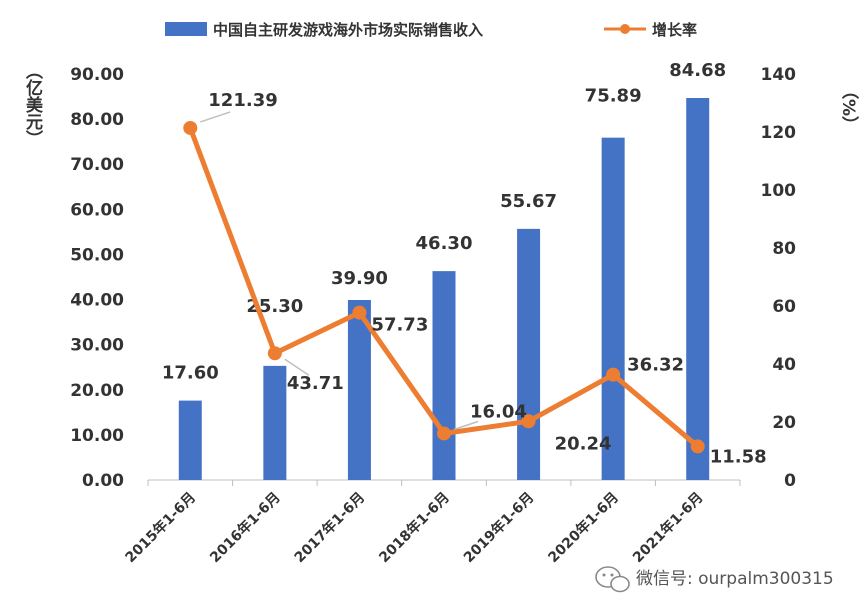  What do you see at coordinates (583, 443) in the screenshot?
I see `line-data-label: 20.24` at bounding box center [583, 443].